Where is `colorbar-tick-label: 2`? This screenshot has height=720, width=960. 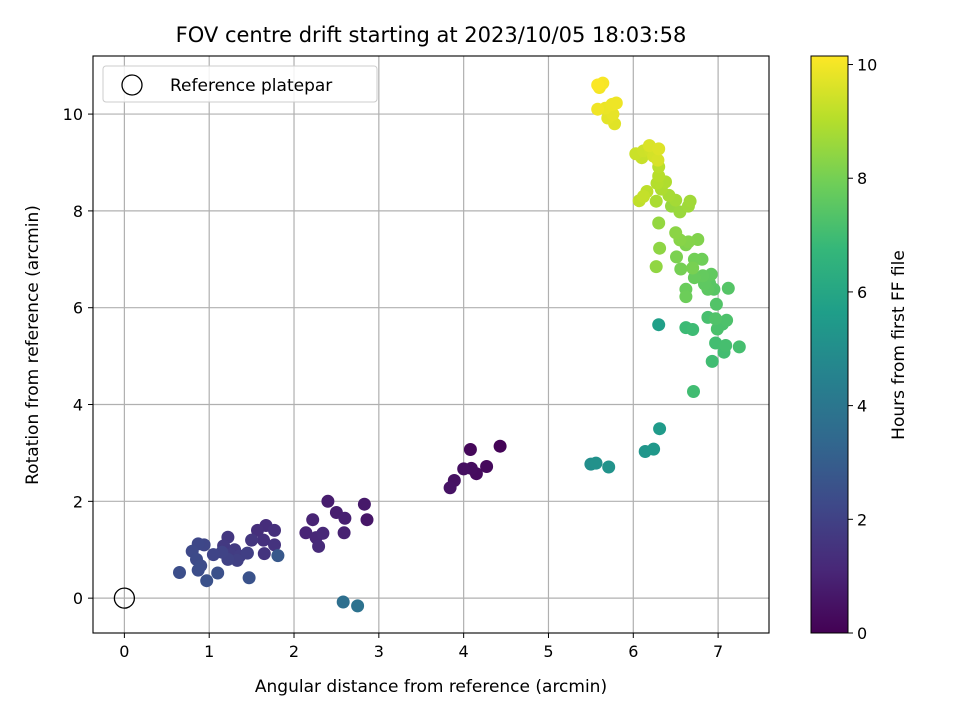 colorbar-tick-label: 2 is located at coordinates (862, 519).